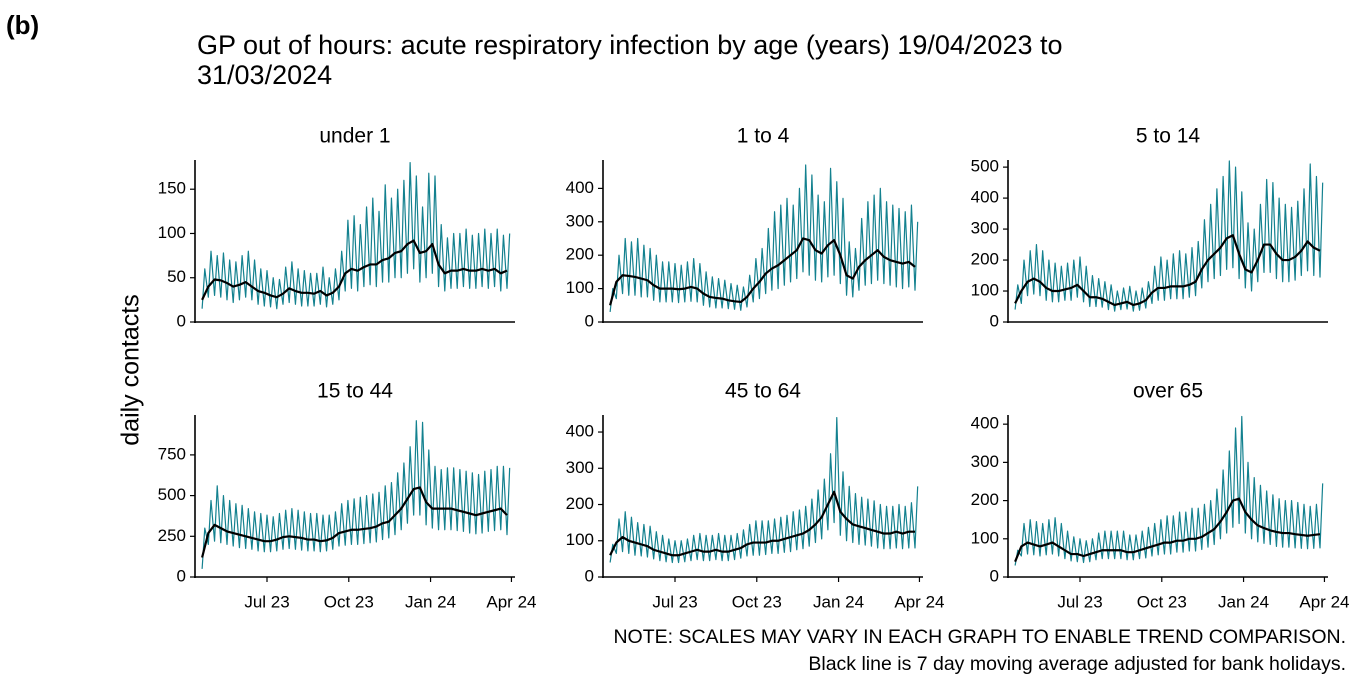  What do you see at coordinates (172, 535) in the screenshot?
I see `y-tick-label: 250` at bounding box center [172, 535].